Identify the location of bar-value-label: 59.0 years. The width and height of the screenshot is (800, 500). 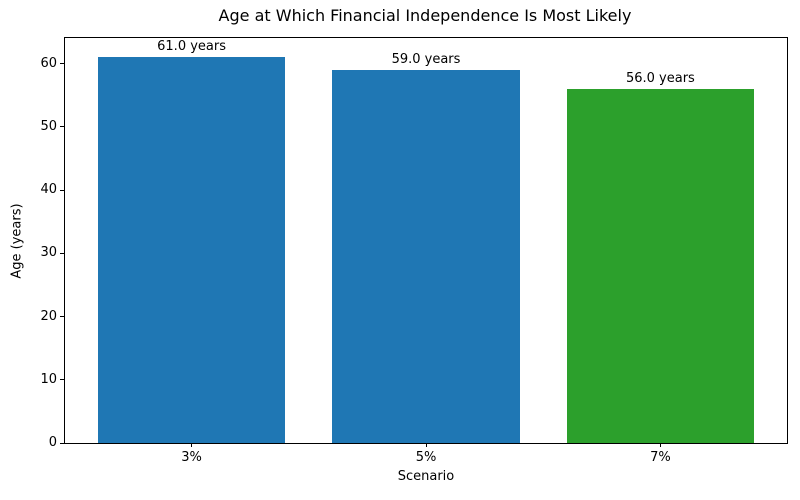
(426, 59).